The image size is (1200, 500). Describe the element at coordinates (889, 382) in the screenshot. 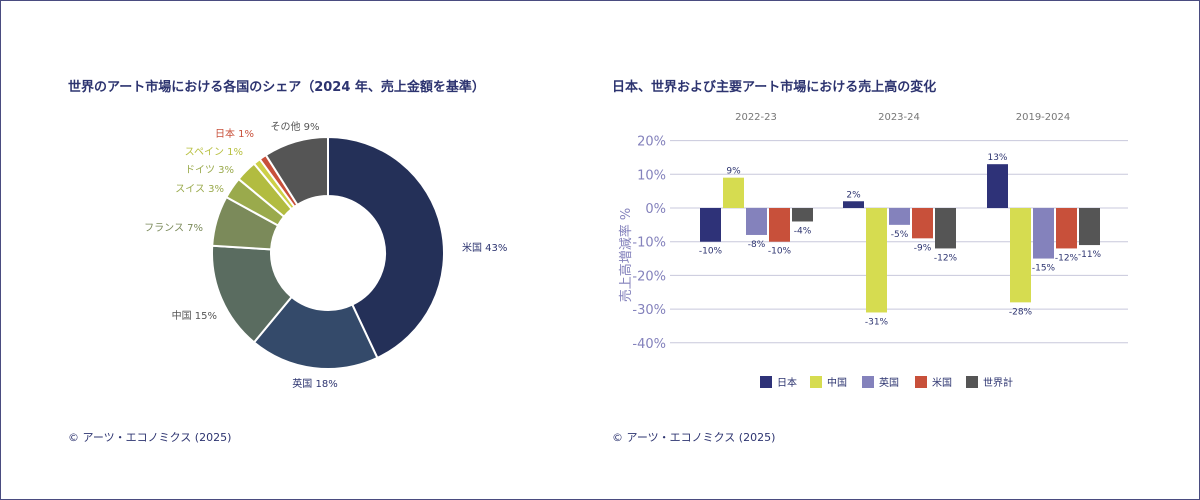

I see `legend-label: 英国` at that location.